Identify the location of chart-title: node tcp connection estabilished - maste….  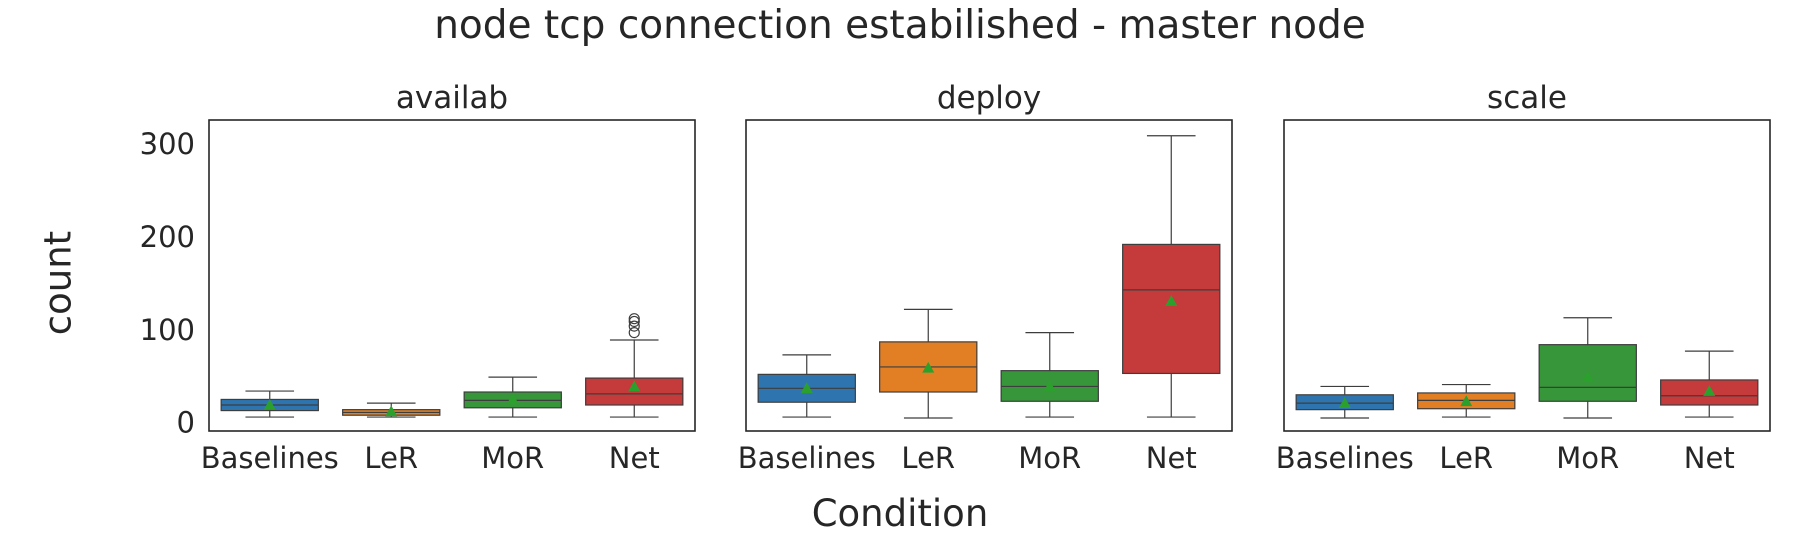
(900, 25).